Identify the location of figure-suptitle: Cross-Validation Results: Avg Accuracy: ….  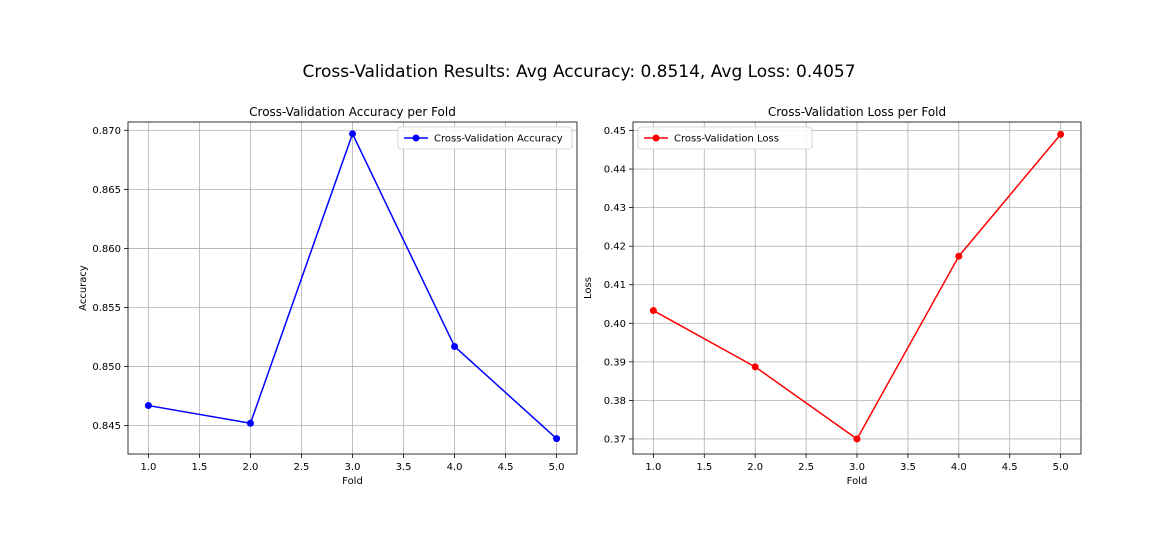
(578, 72).